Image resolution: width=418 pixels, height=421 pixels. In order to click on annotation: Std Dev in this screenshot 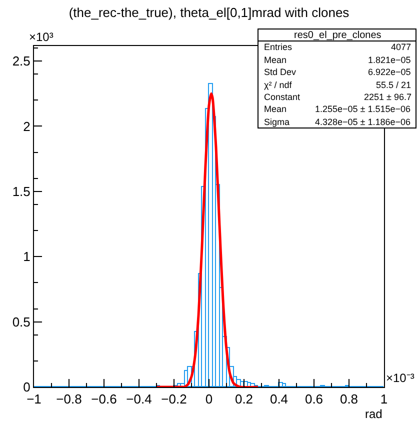, I will do `click(280, 72)`.